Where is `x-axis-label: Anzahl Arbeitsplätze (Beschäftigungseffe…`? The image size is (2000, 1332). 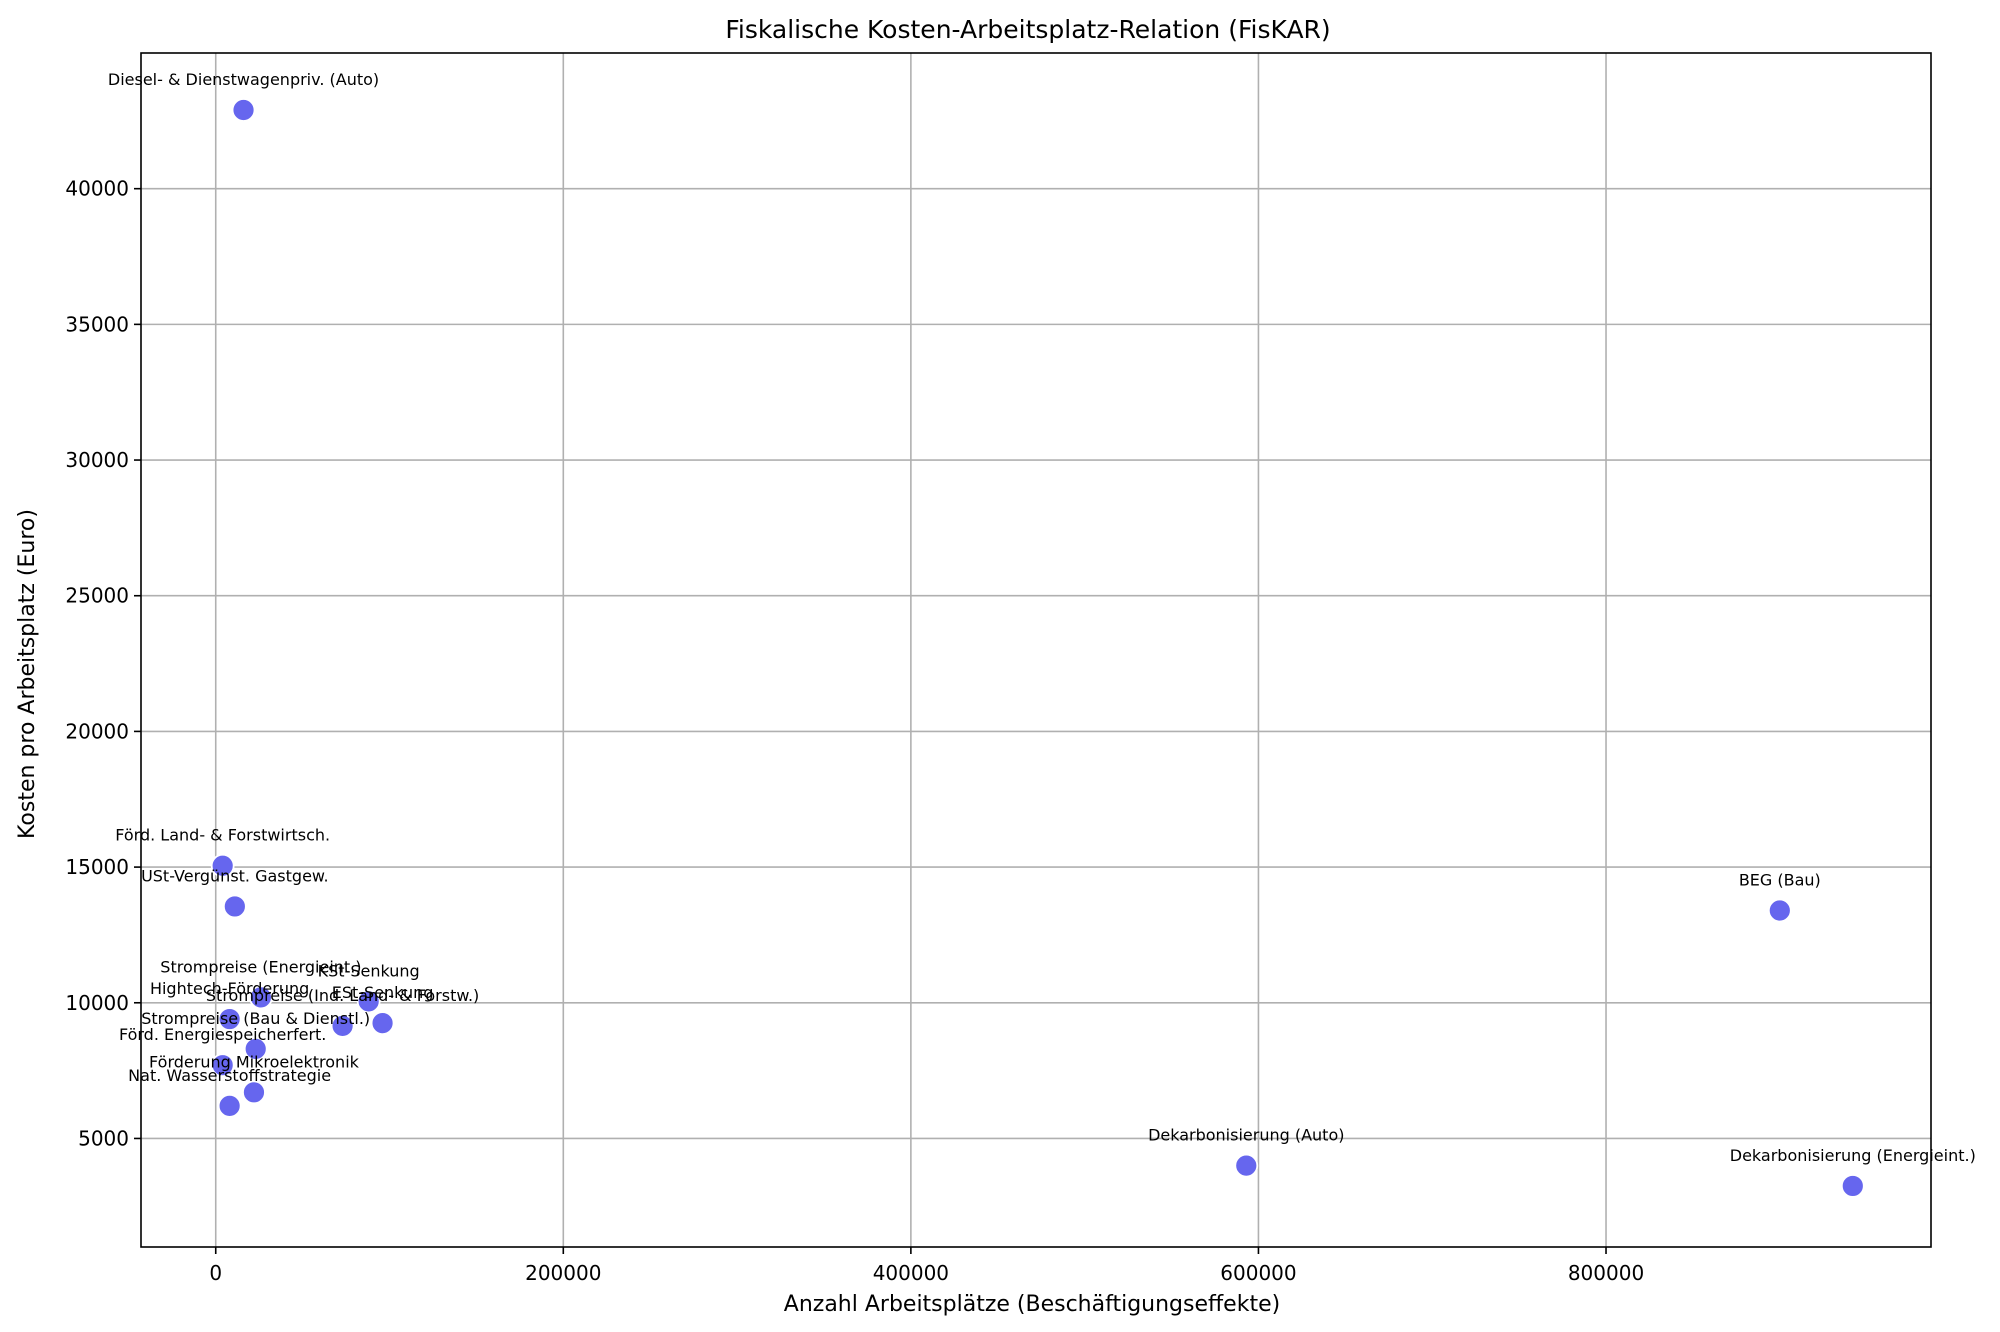
x-axis-label: Anzahl Arbeitsplätze (Beschäftigungseffe… is located at coordinates (1032, 1304).